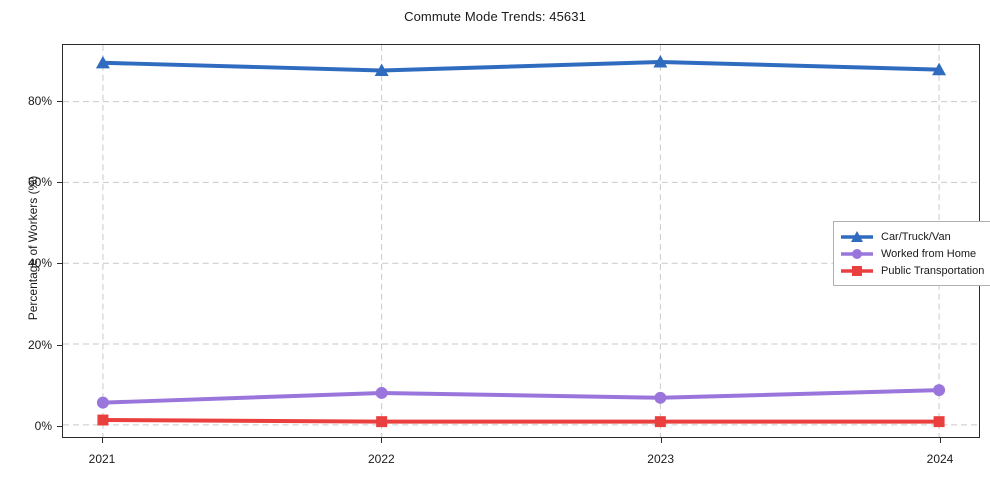  What do you see at coordinates (940, 459) in the screenshot?
I see `x-tick-label: 2024` at bounding box center [940, 459].